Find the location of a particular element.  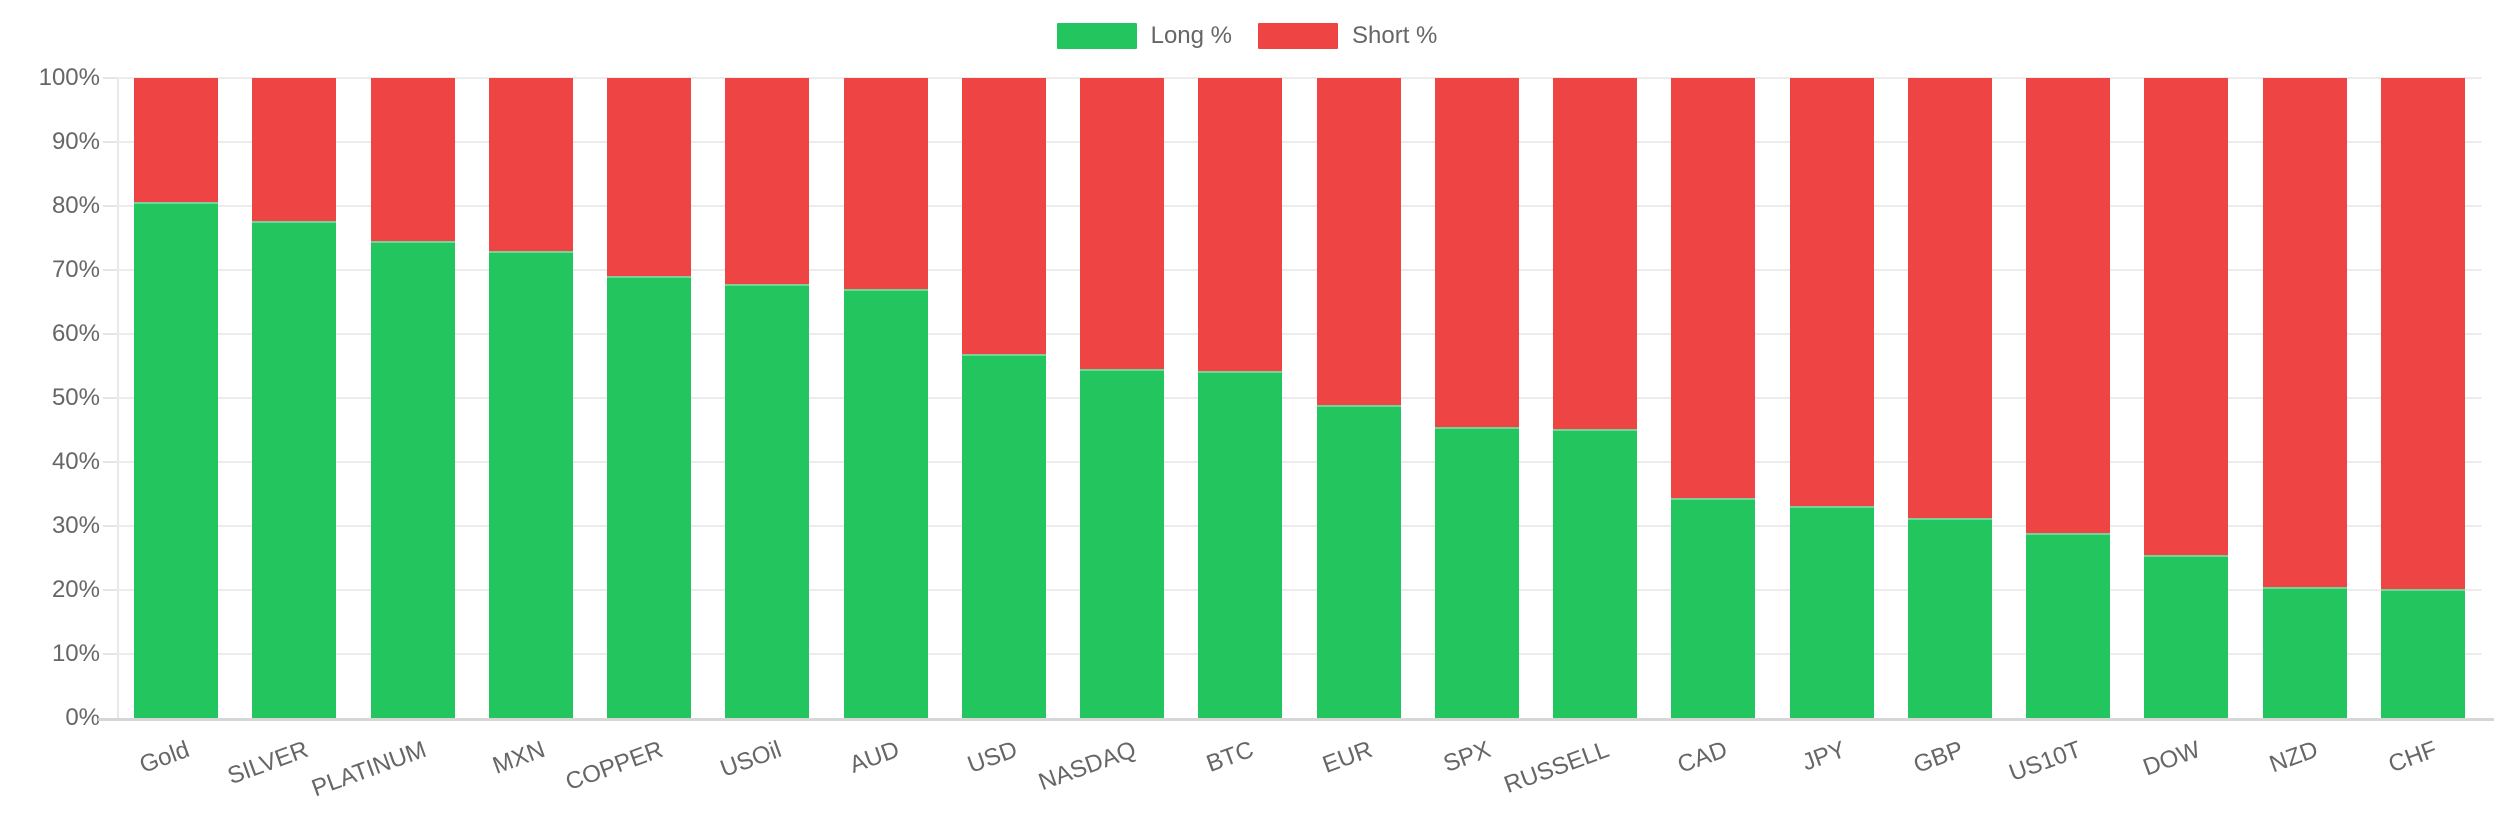

stacked-bar-us10t is located at coordinates (2068, 398).